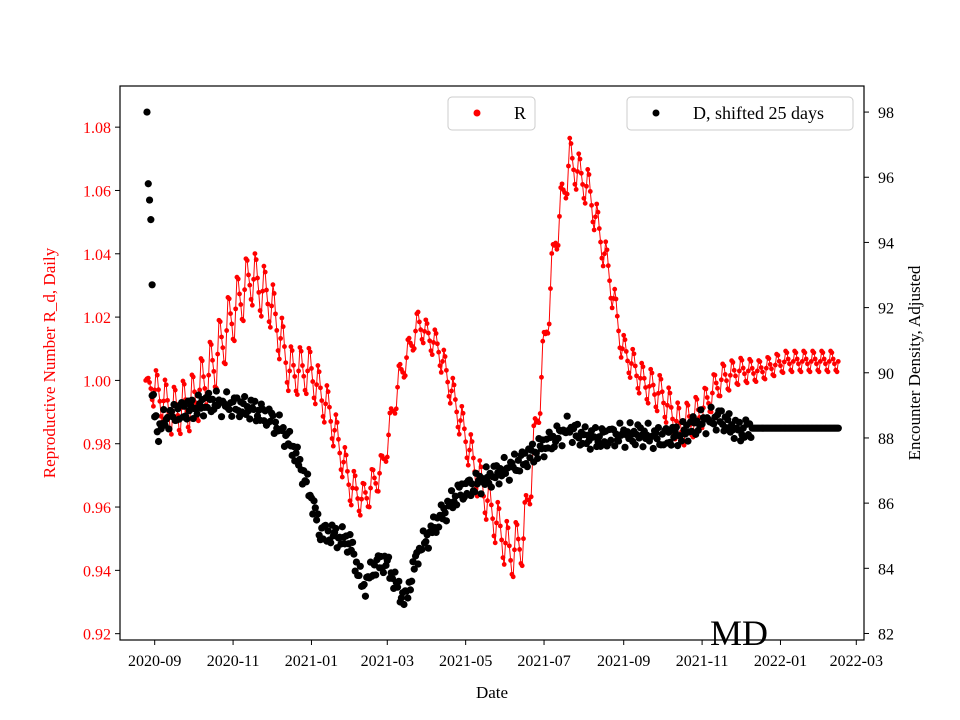 This screenshot has height=720, width=960. What do you see at coordinates (97, 255) in the screenshot?
I see `left-y-tick-label: 1.04` at bounding box center [97, 255].